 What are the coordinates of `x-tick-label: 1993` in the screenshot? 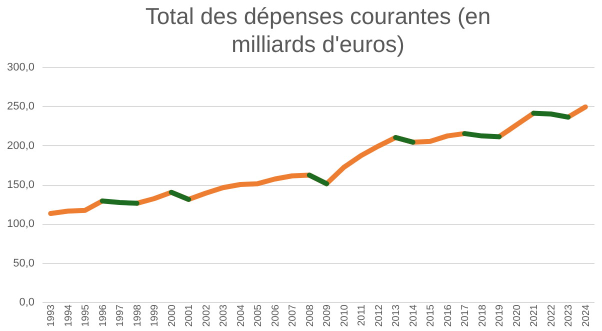 It's located at (52, 315).